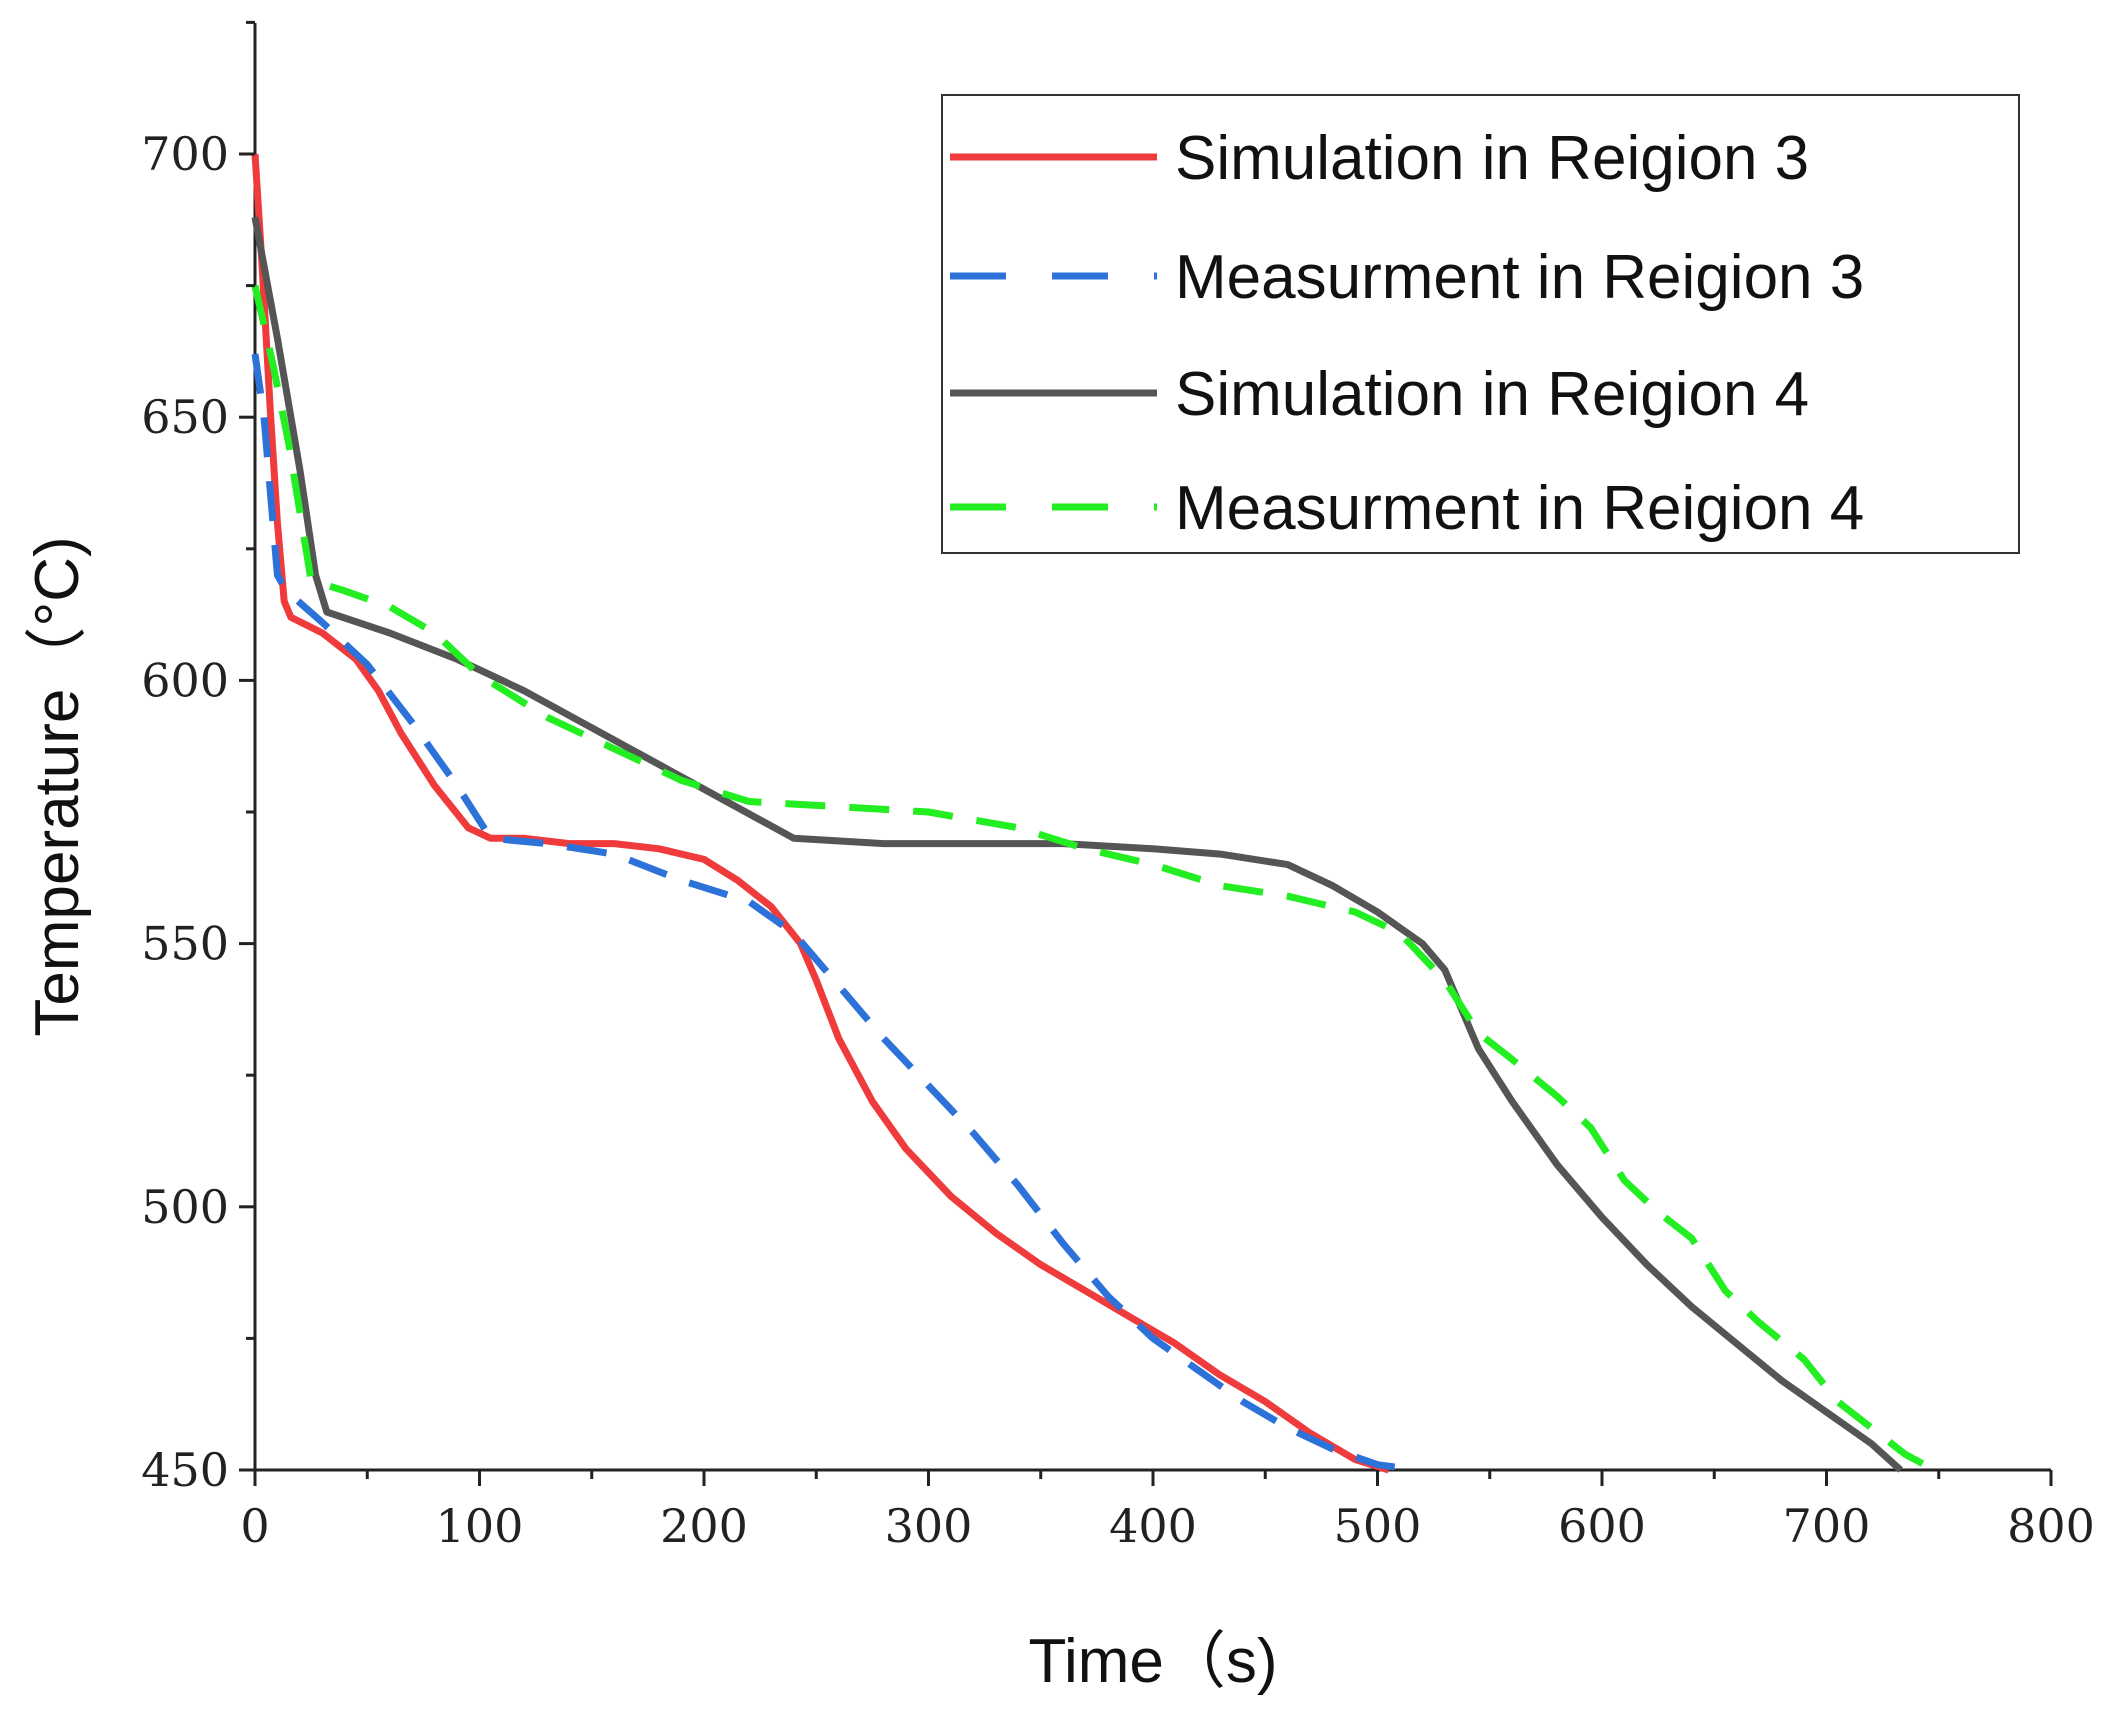 Image resolution: width=2104 pixels, height=1724 pixels. I want to click on x-tick-label: 400, so click(1153, 1526).